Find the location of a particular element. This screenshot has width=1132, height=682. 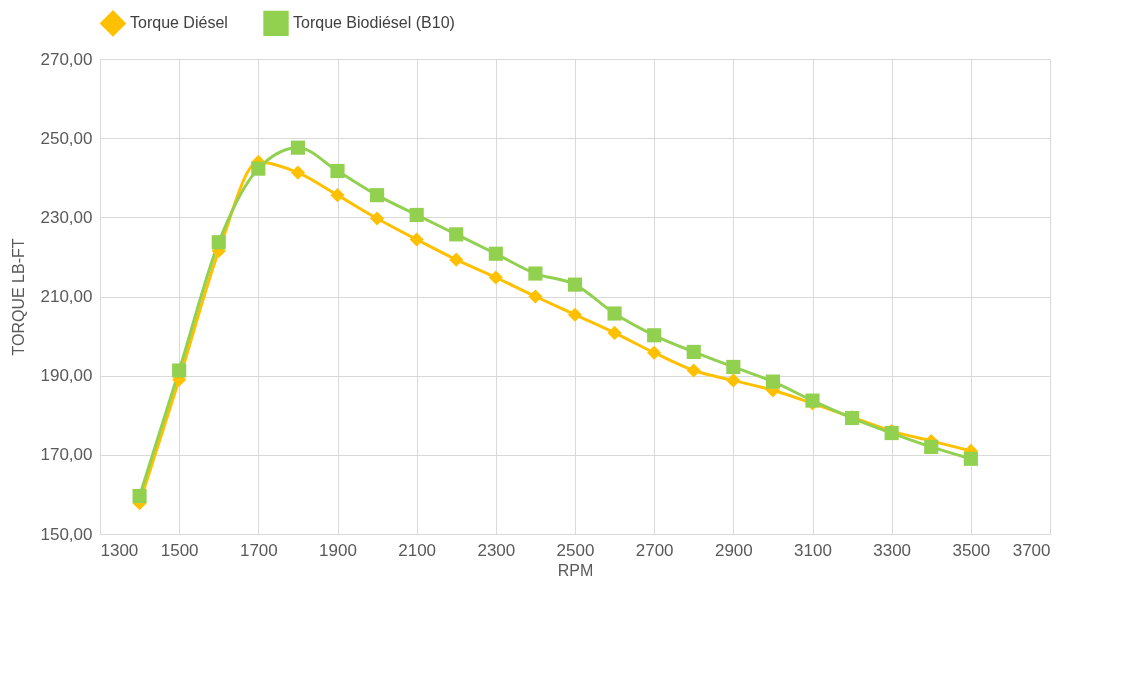

x-tick-label: 3300 is located at coordinates (892, 550).